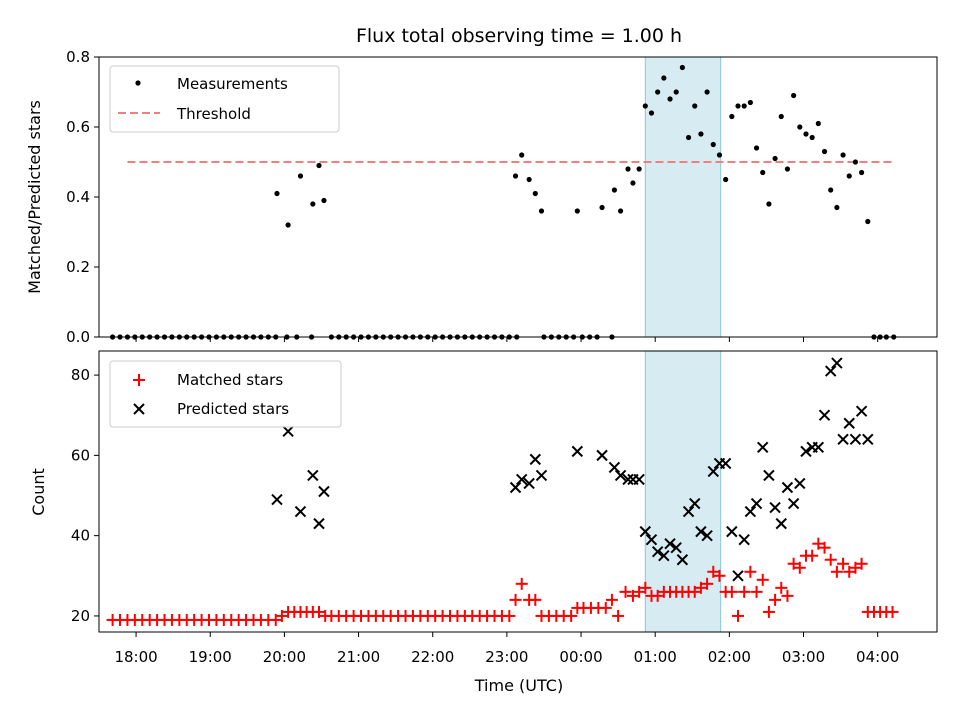 The height and width of the screenshot is (720, 960). I want to click on top-y-axis-label: Matched/Predicted stars, so click(34, 197).